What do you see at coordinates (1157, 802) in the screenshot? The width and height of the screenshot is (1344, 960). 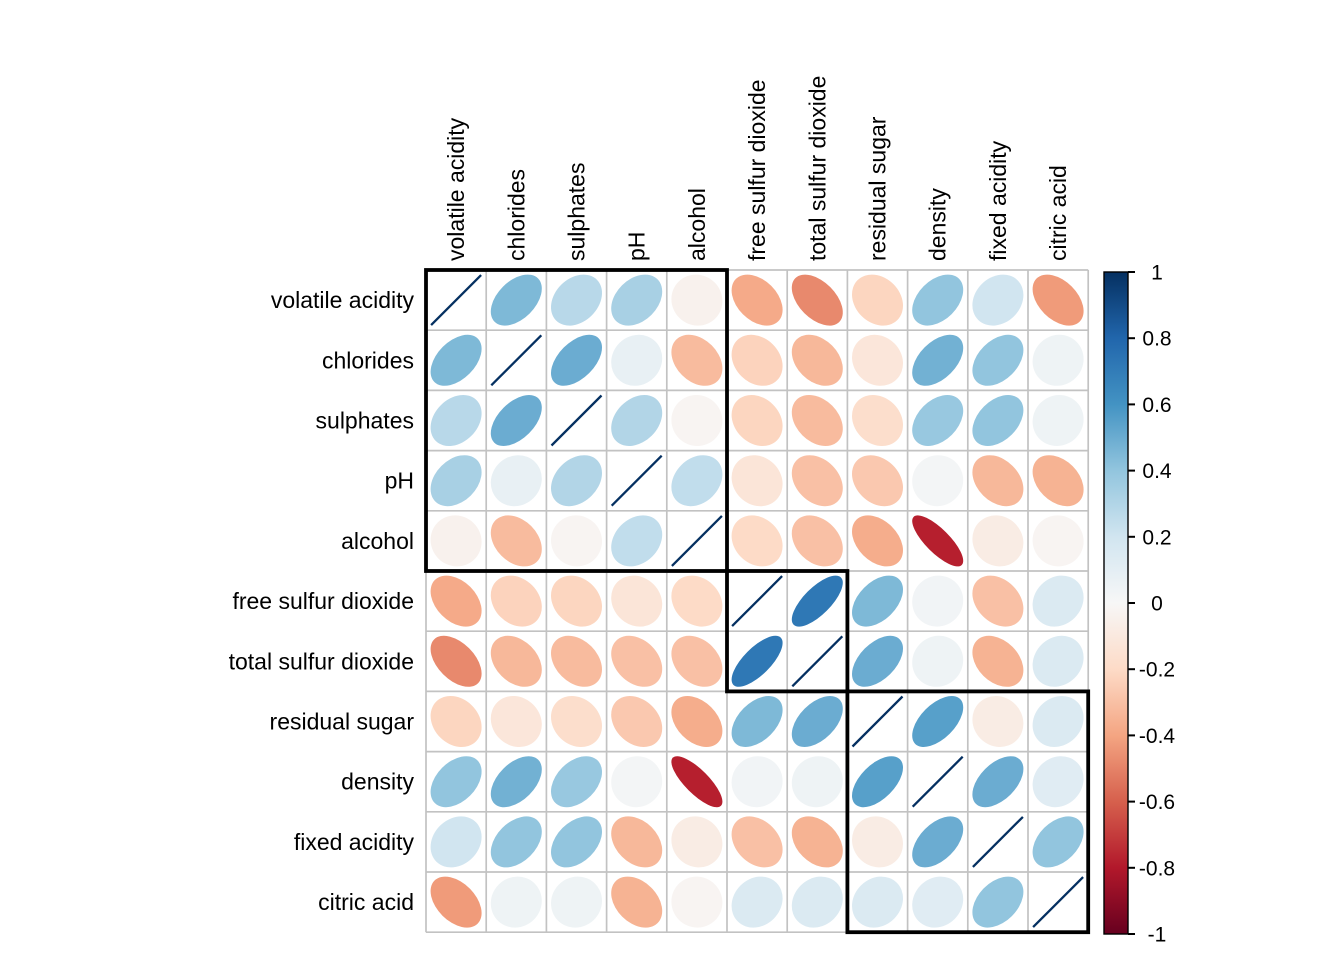 I see `colorbar-tick-label: -0.6` at bounding box center [1157, 802].